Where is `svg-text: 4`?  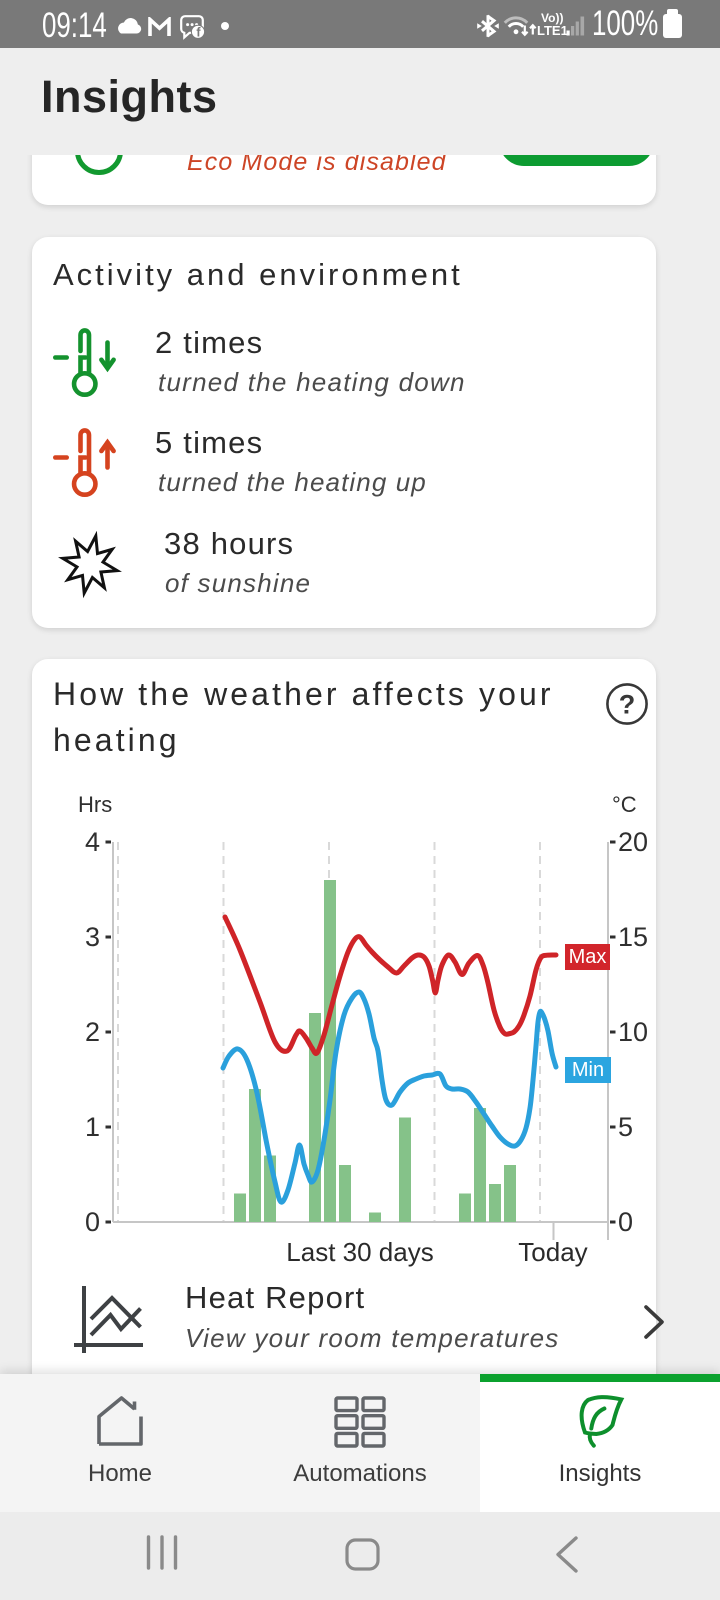
svg-text: 4 is located at coordinates (92, 842).